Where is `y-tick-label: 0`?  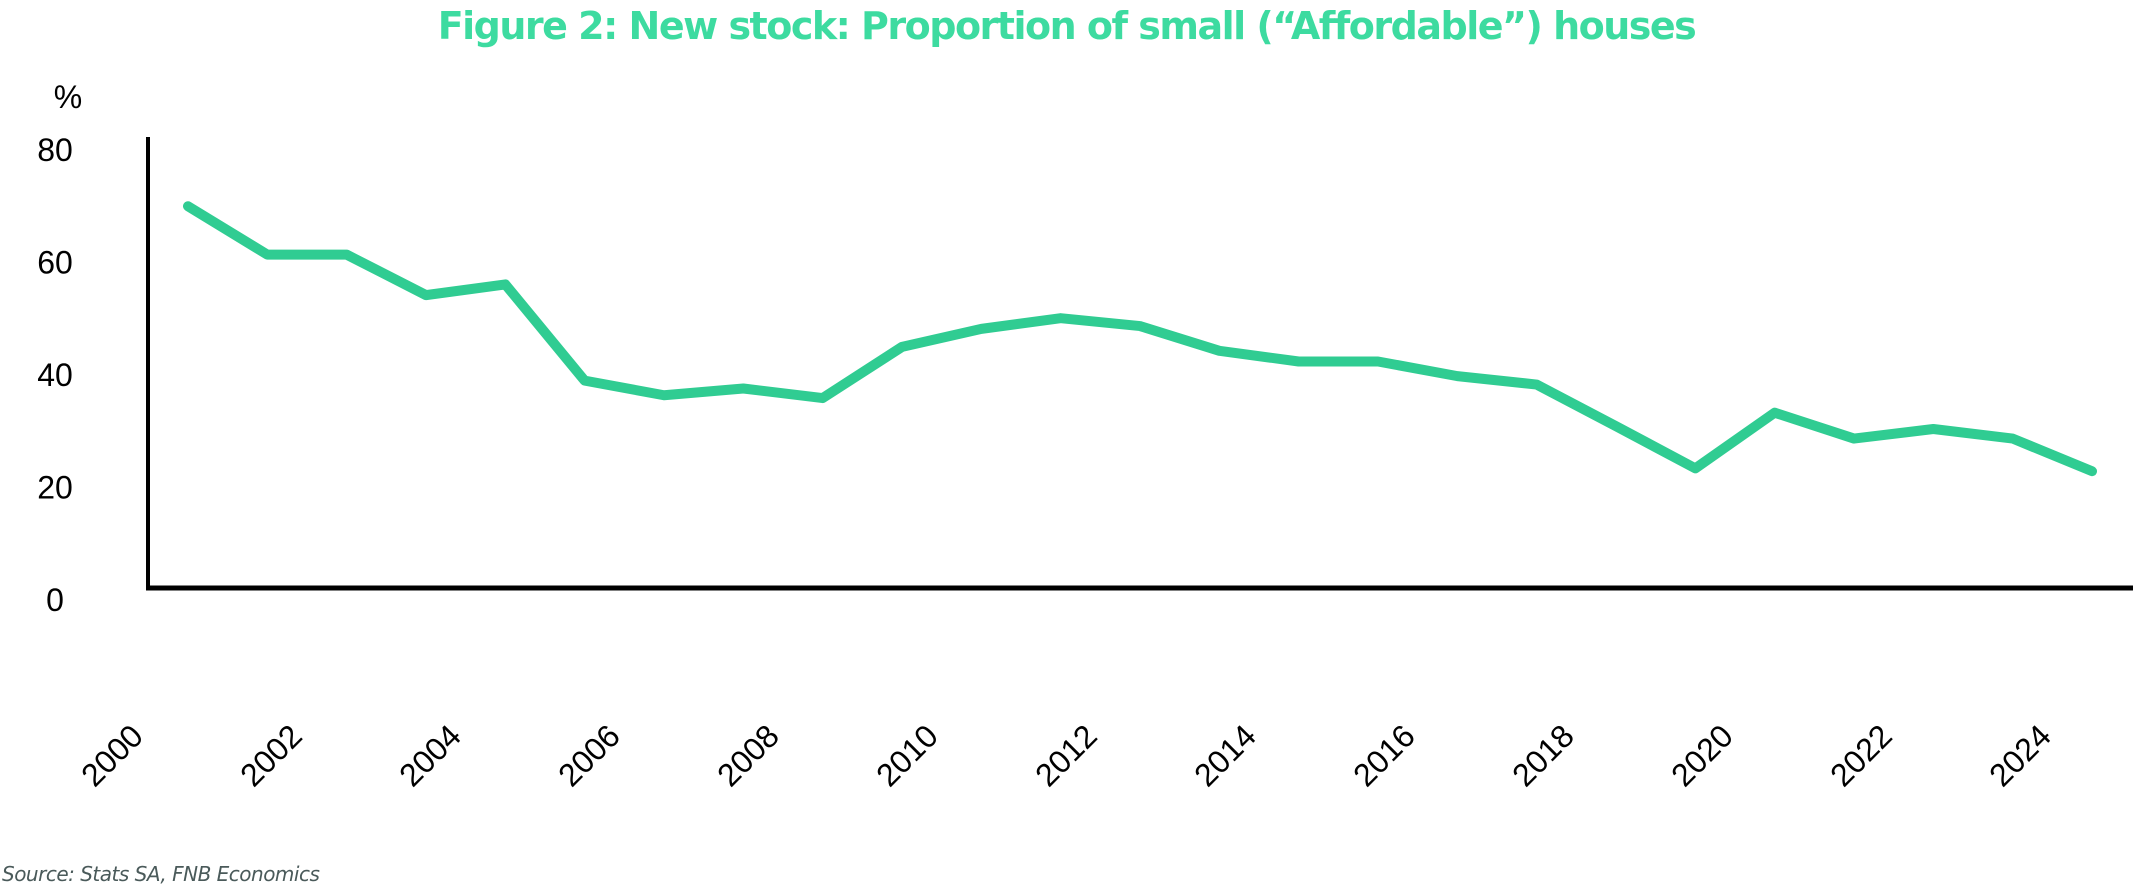 y-tick-label: 0 is located at coordinates (55, 600).